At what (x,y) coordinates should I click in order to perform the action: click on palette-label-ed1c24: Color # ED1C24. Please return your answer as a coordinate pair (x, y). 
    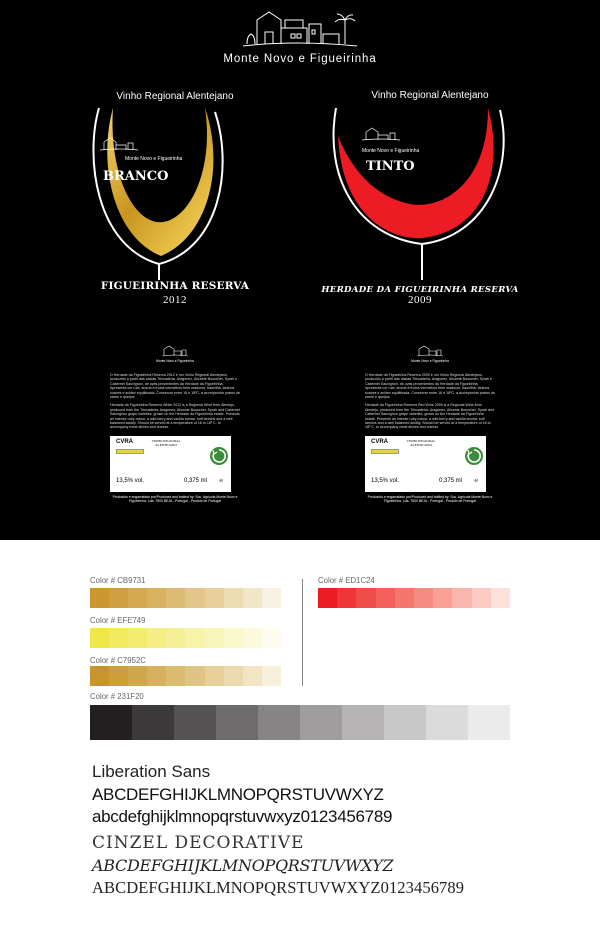
    Looking at the image, I should click on (346, 580).